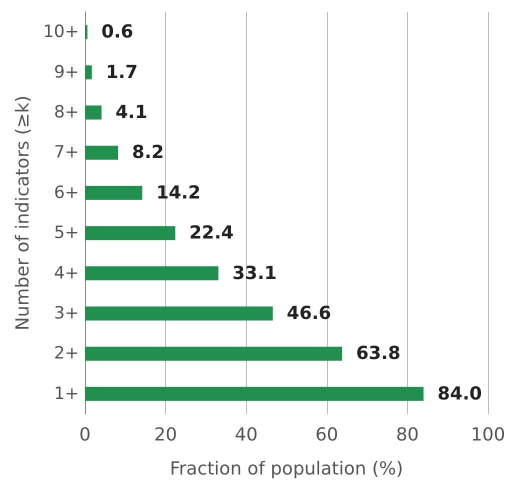 This screenshot has width=513, height=496. Describe the element at coordinates (66, 152) in the screenshot. I see `y-tick-label: 7+` at that location.